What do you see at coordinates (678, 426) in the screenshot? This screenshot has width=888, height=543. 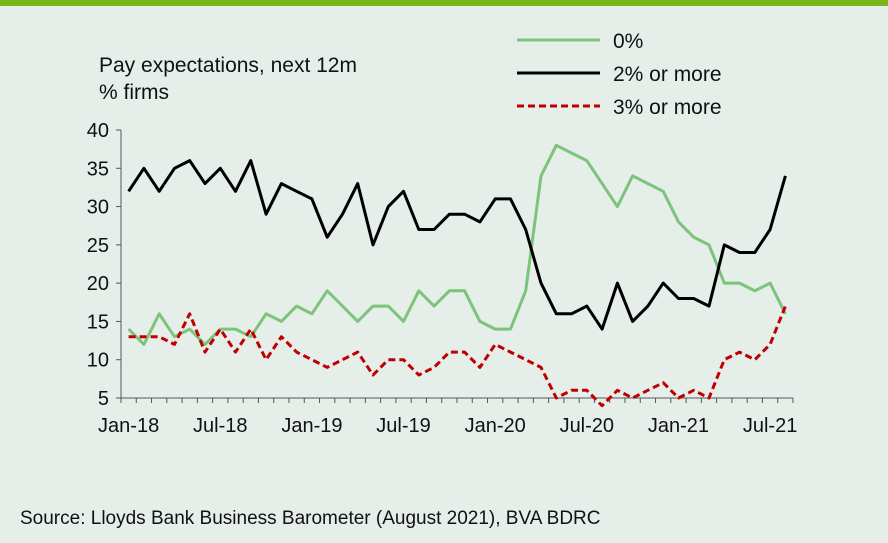 I see `x-tick-label: Jan-21` at bounding box center [678, 426].